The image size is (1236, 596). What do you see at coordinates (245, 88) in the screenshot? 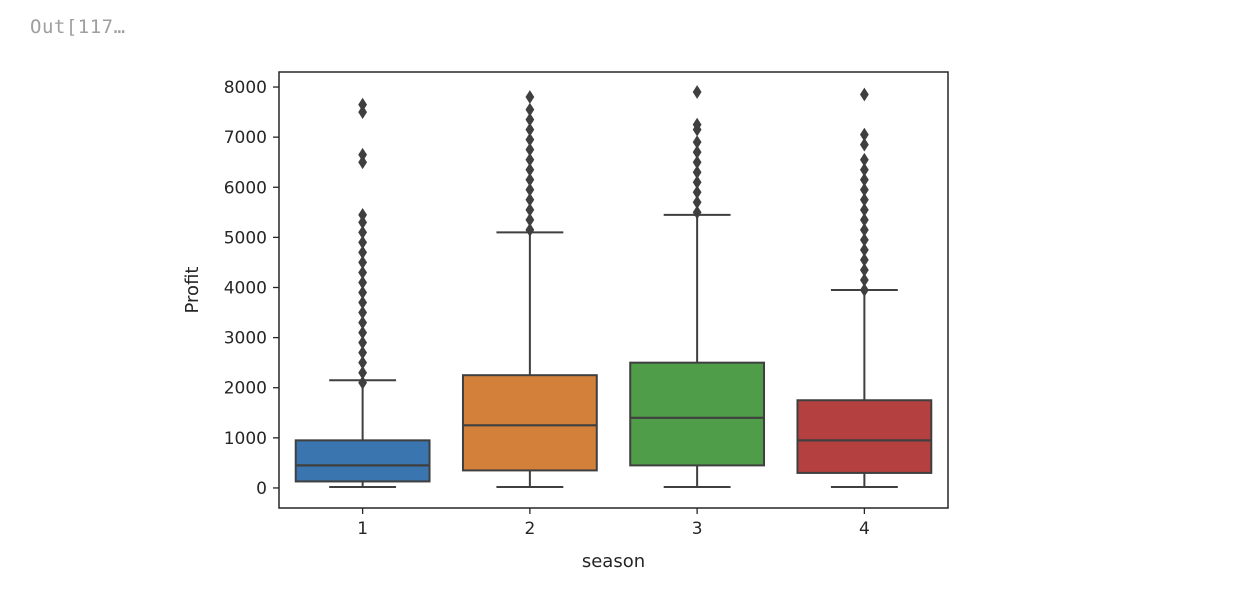
I see `y-tick-label: 8000` at bounding box center [245, 88].